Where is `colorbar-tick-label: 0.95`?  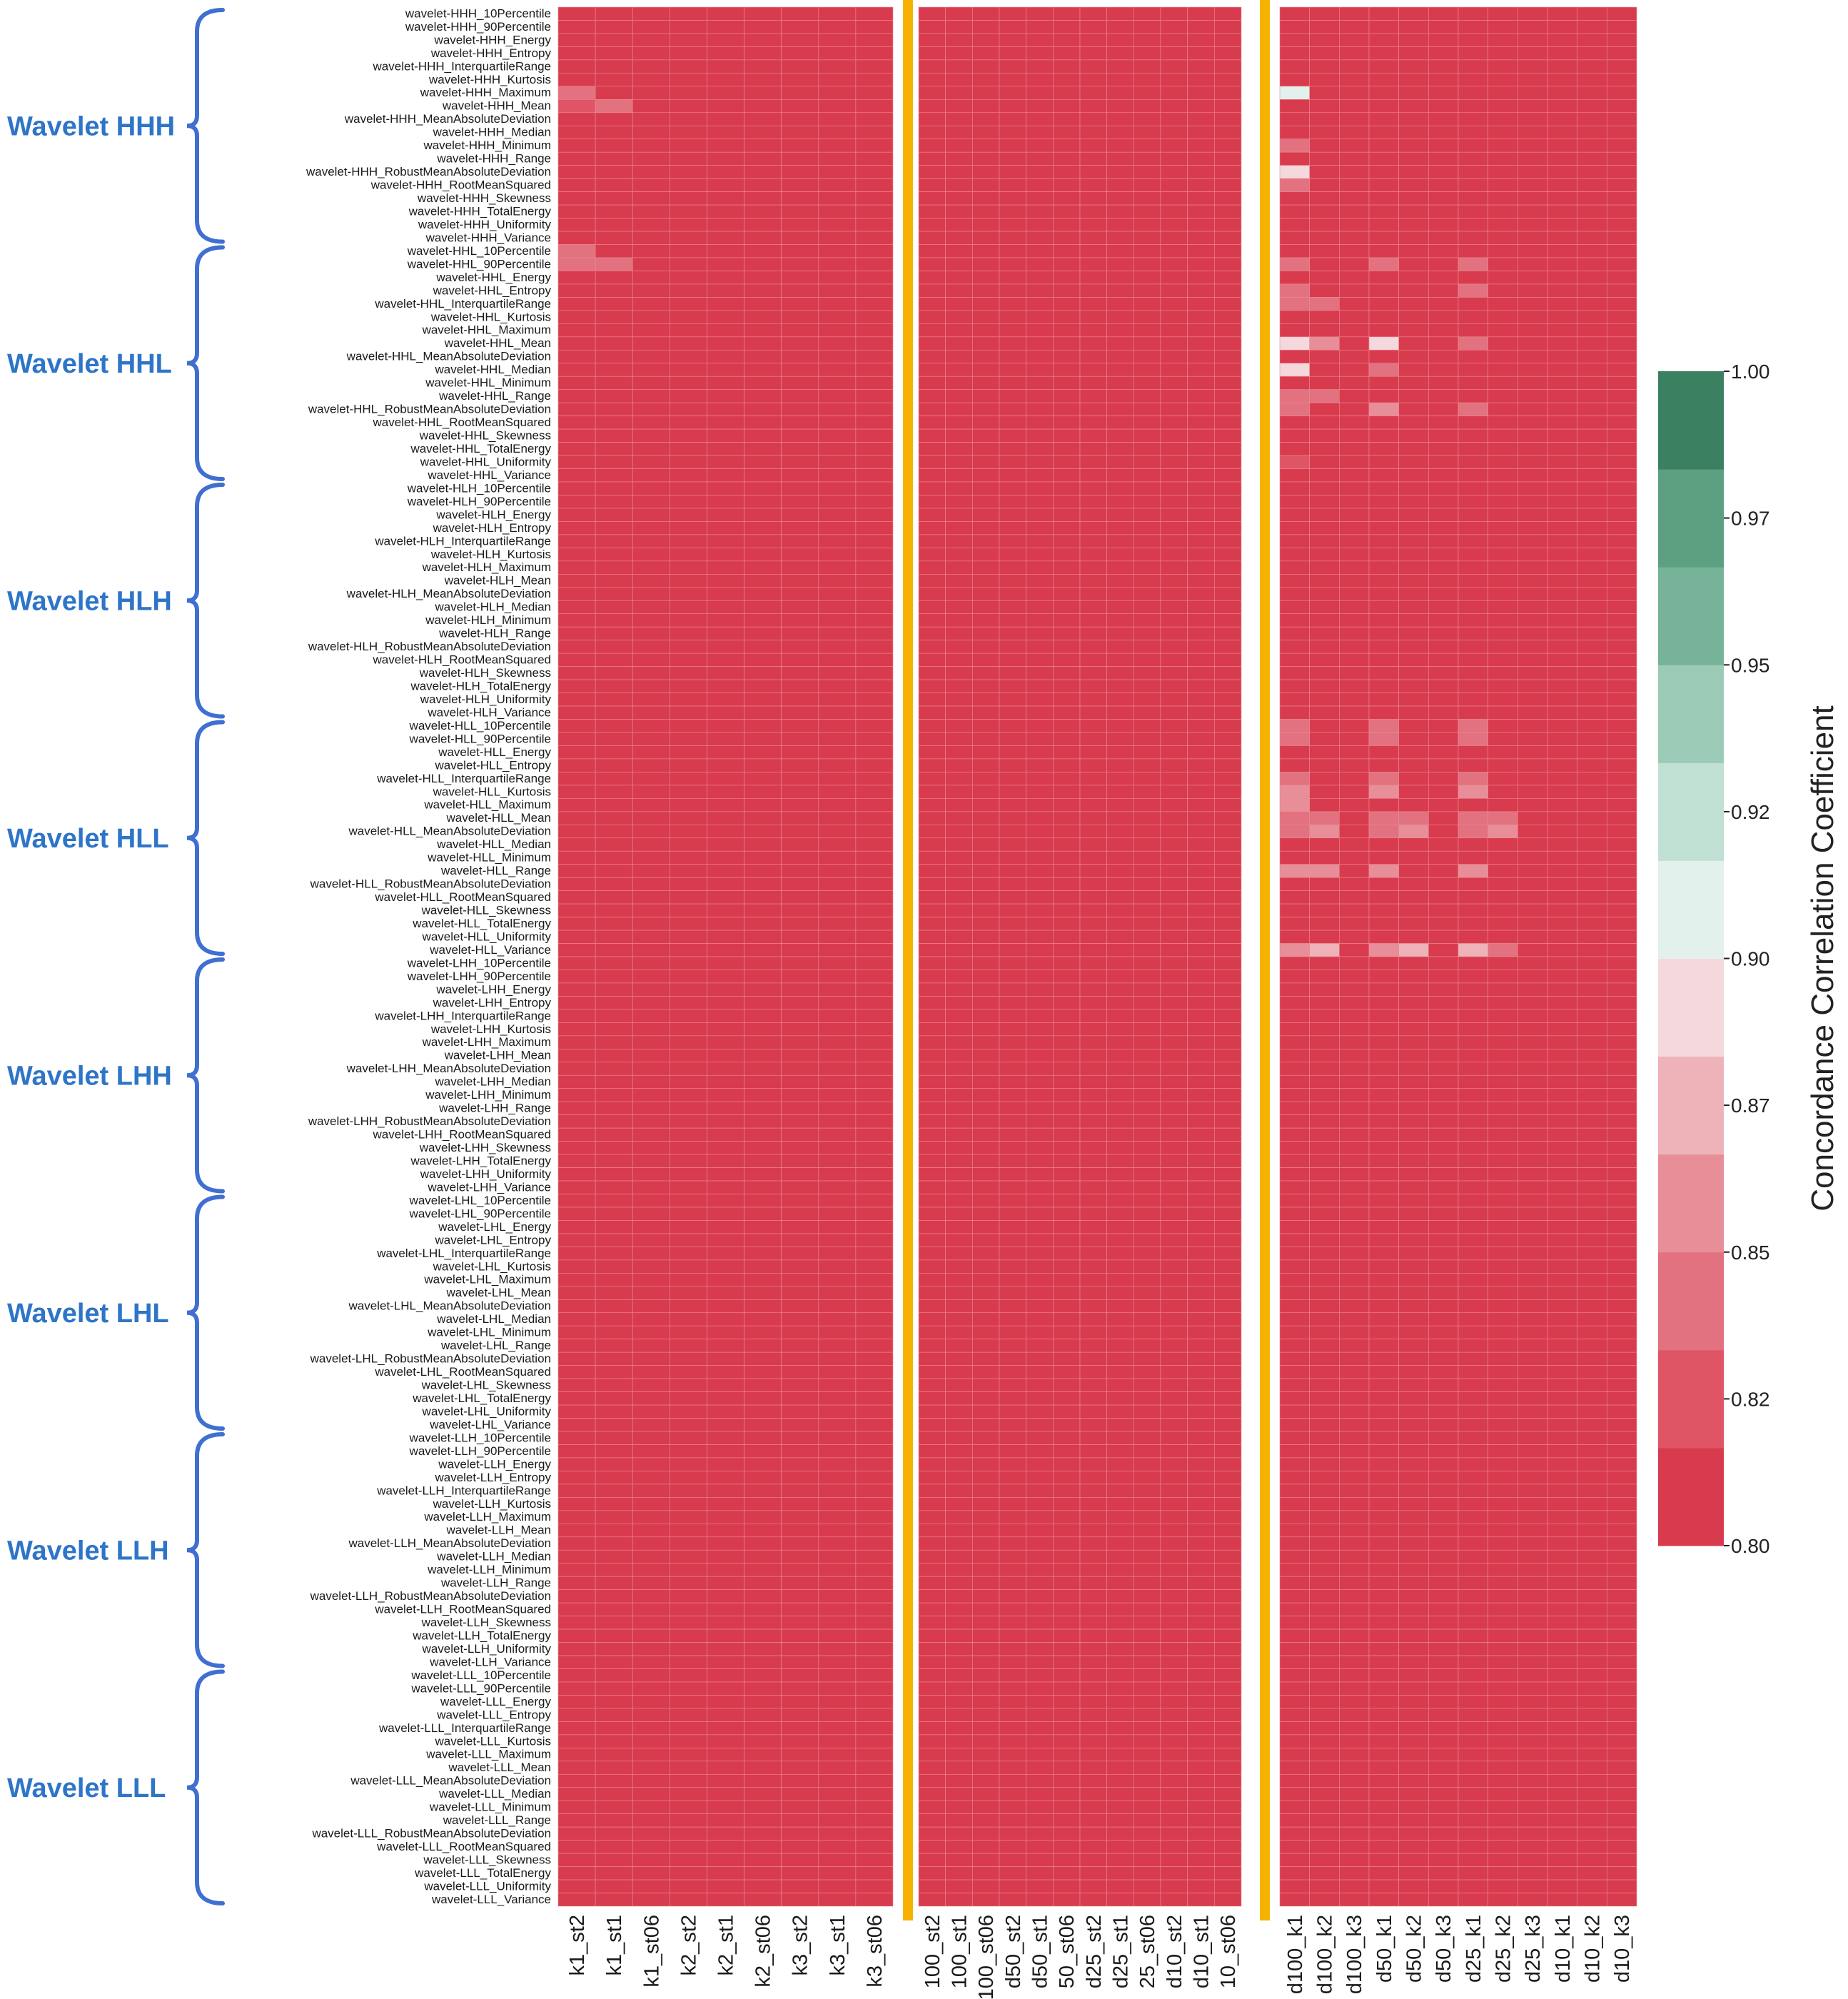
colorbar-tick-label: 0.95 is located at coordinates (1750, 665).